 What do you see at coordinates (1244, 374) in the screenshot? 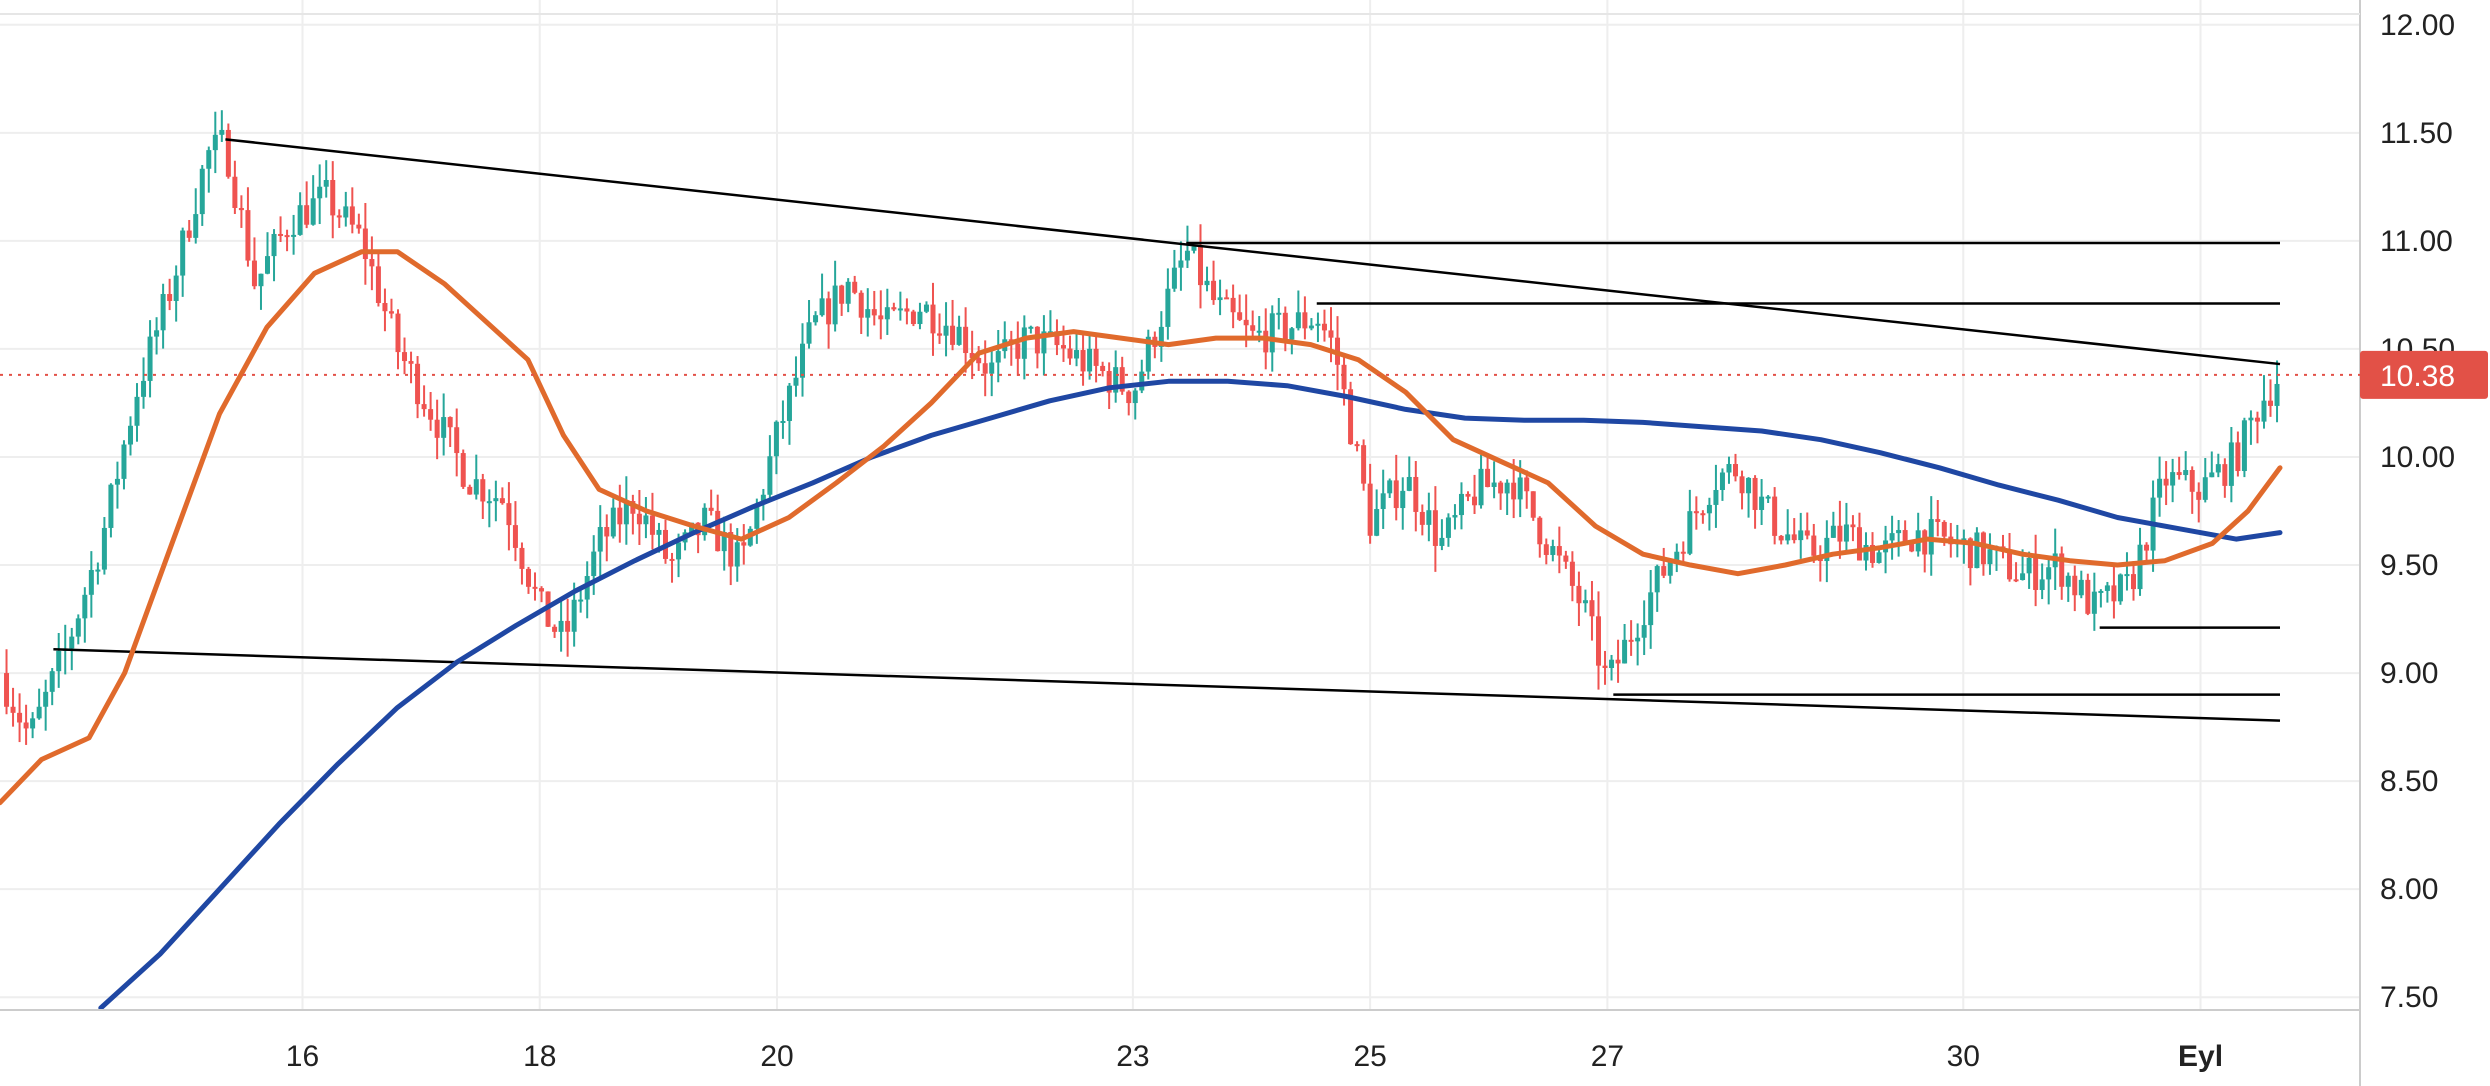
I see `last-price-tag: 10.38` at bounding box center [1244, 374].